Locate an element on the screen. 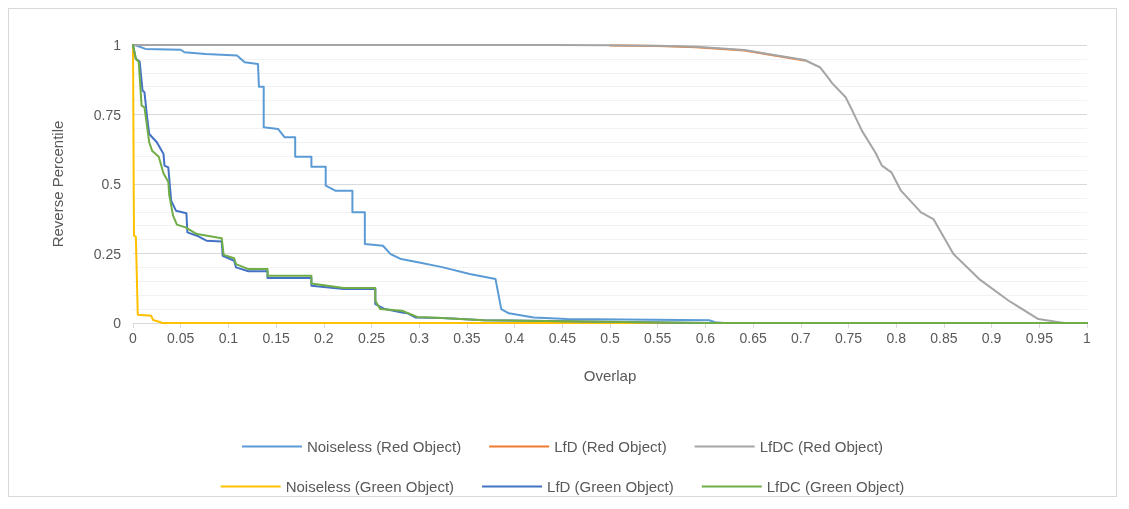 The image size is (1129, 509). x-tick-label: 0.7 is located at coordinates (801, 338).